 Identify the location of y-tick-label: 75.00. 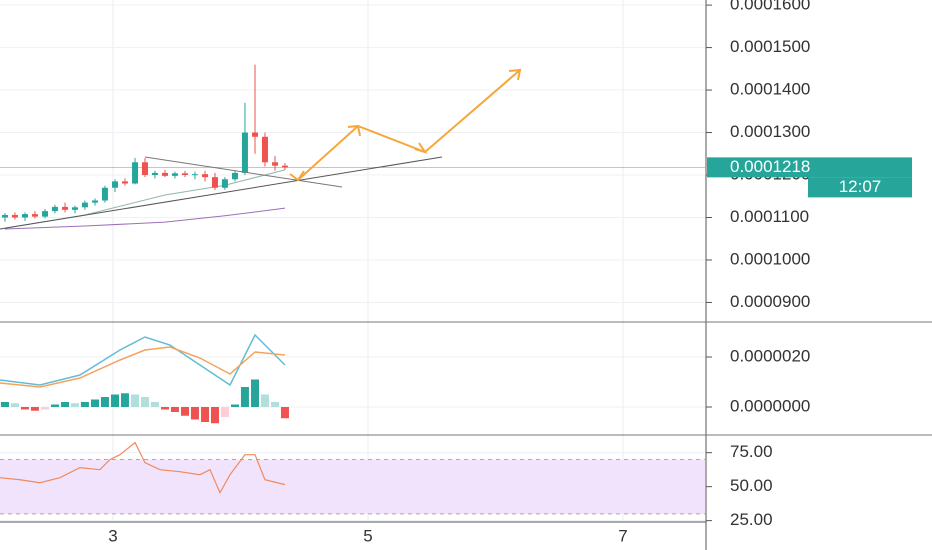
(751, 451).